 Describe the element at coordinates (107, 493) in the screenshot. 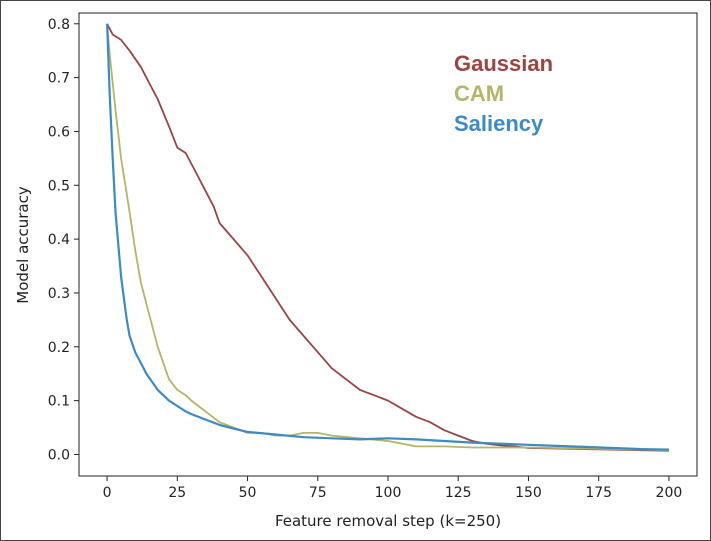

I see `x-tick-label: 0` at that location.